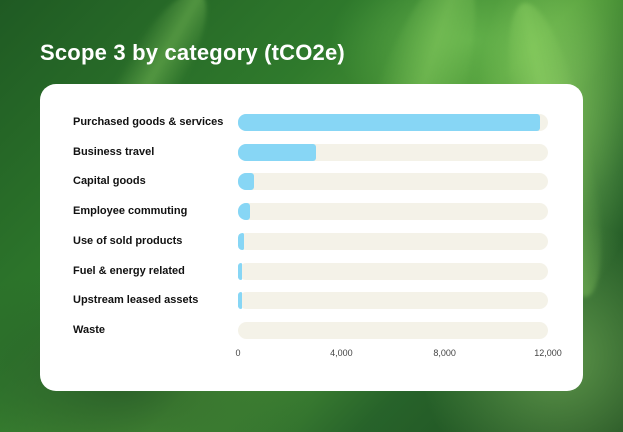 The image size is (623, 432). What do you see at coordinates (136, 300) in the screenshot?
I see `category-label: Upstream leased assets` at bounding box center [136, 300].